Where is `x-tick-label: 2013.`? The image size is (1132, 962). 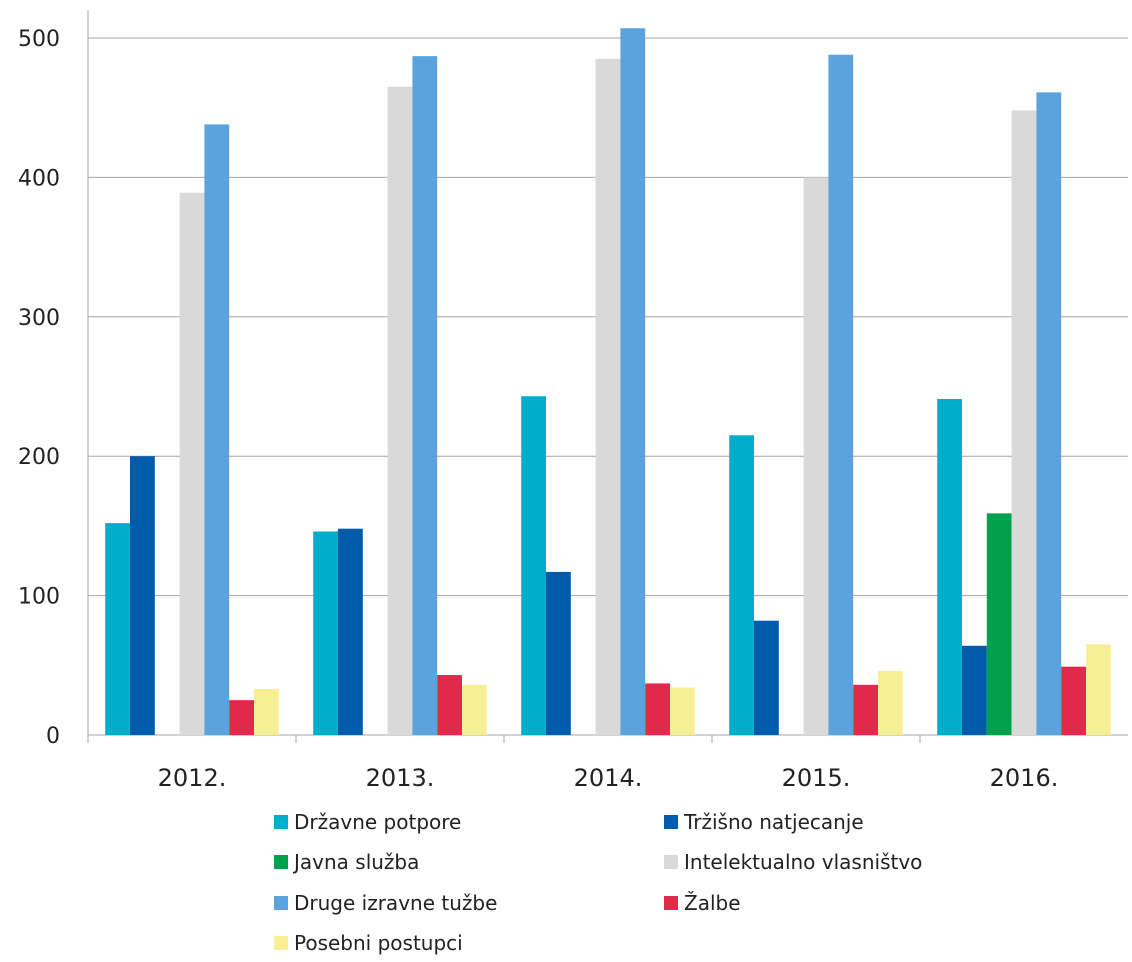 x-tick-label: 2013. is located at coordinates (400, 778).